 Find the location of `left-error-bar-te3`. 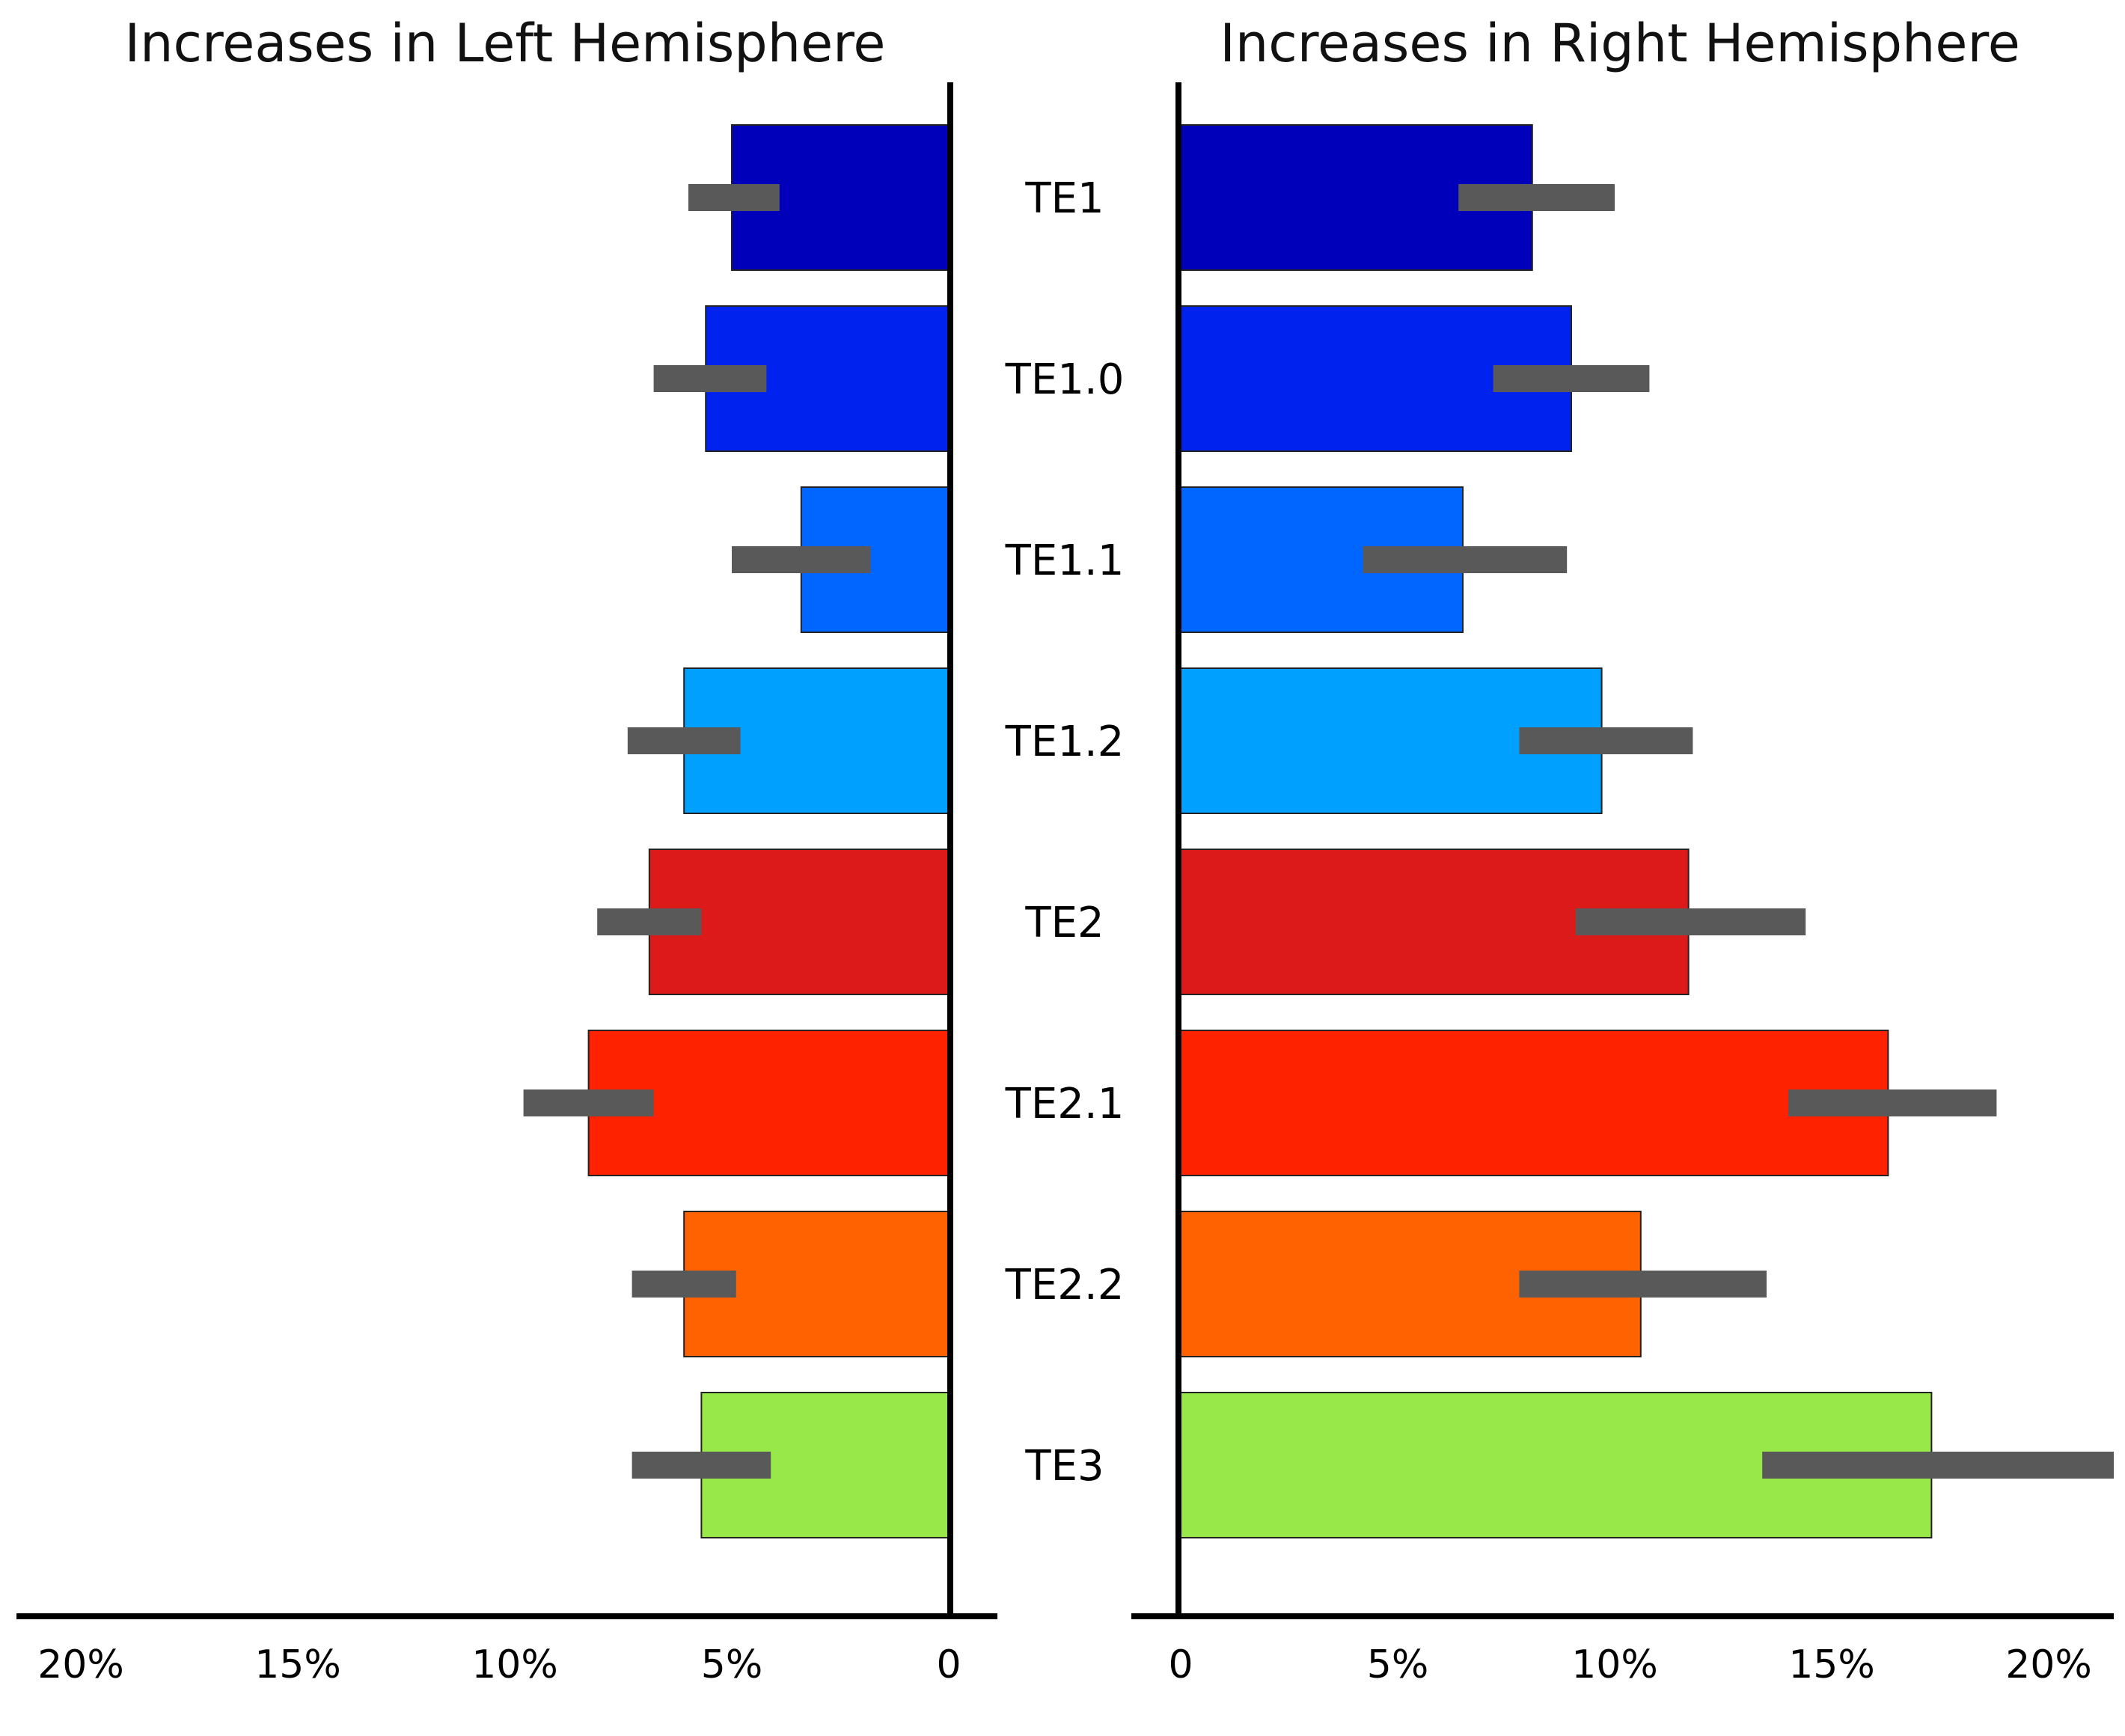

left-error-bar-te3 is located at coordinates (701, 1465).